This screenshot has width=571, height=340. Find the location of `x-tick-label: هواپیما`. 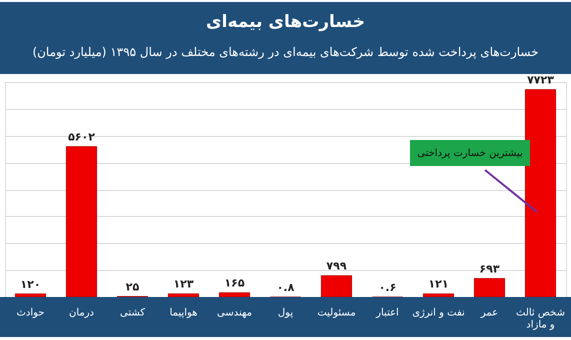

x-tick-label: هواپیما is located at coordinates (184, 313).